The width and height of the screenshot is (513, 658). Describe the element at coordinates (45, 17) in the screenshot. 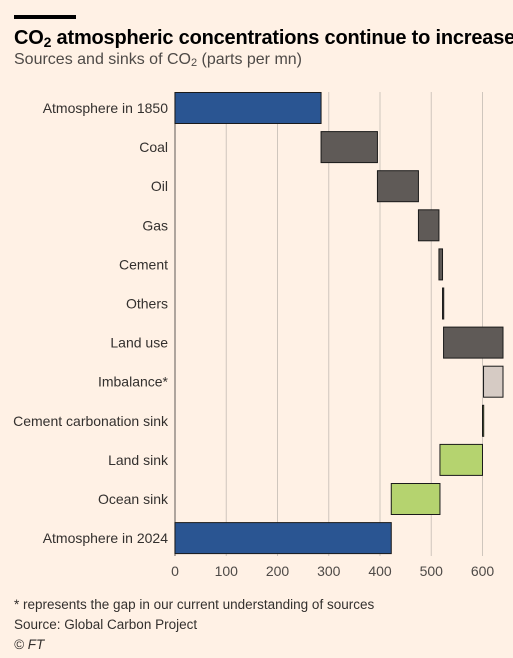

I see `header-rule` at that location.